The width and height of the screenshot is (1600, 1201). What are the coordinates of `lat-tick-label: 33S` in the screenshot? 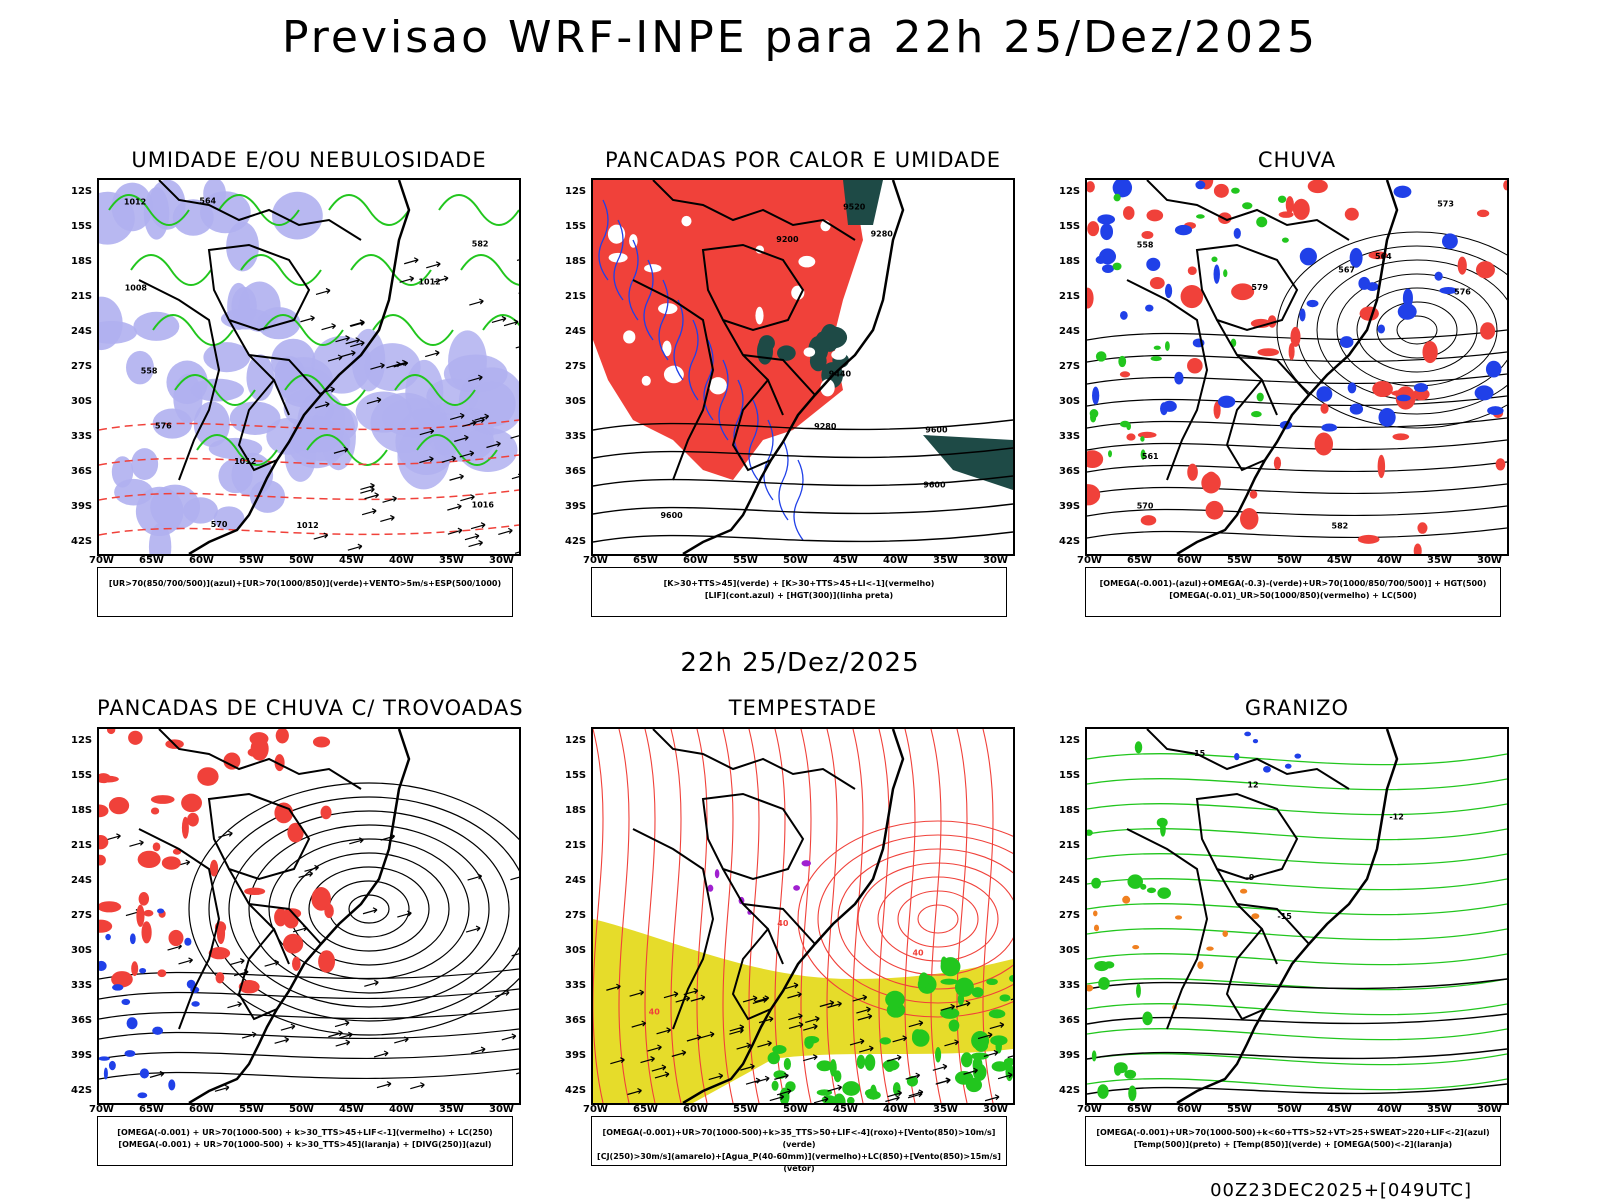 It's located at (1069, 436).